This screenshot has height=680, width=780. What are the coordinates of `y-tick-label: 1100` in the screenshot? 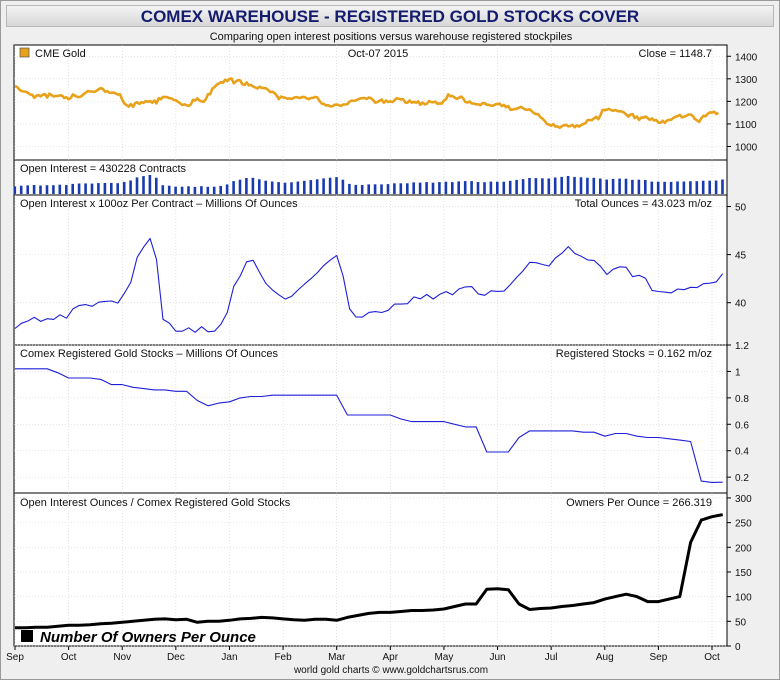 It's located at (746, 125).